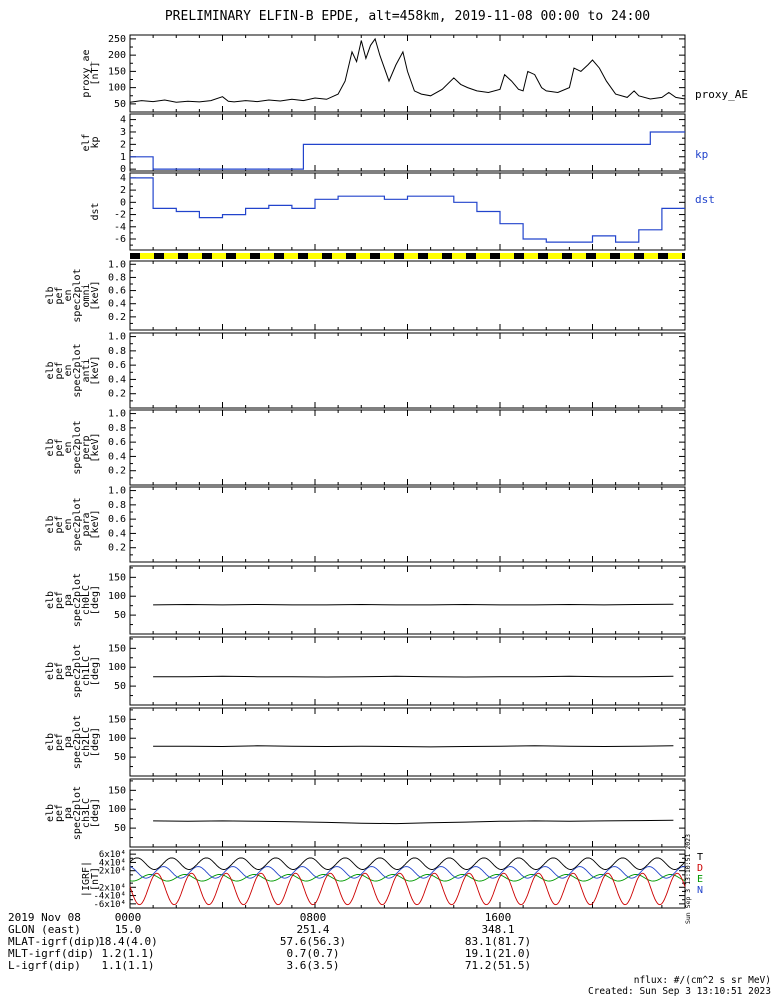  What do you see at coordinates (117, 414) in the screenshot?
I see `svg-text: 1.0` at bounding box center [117, 414].